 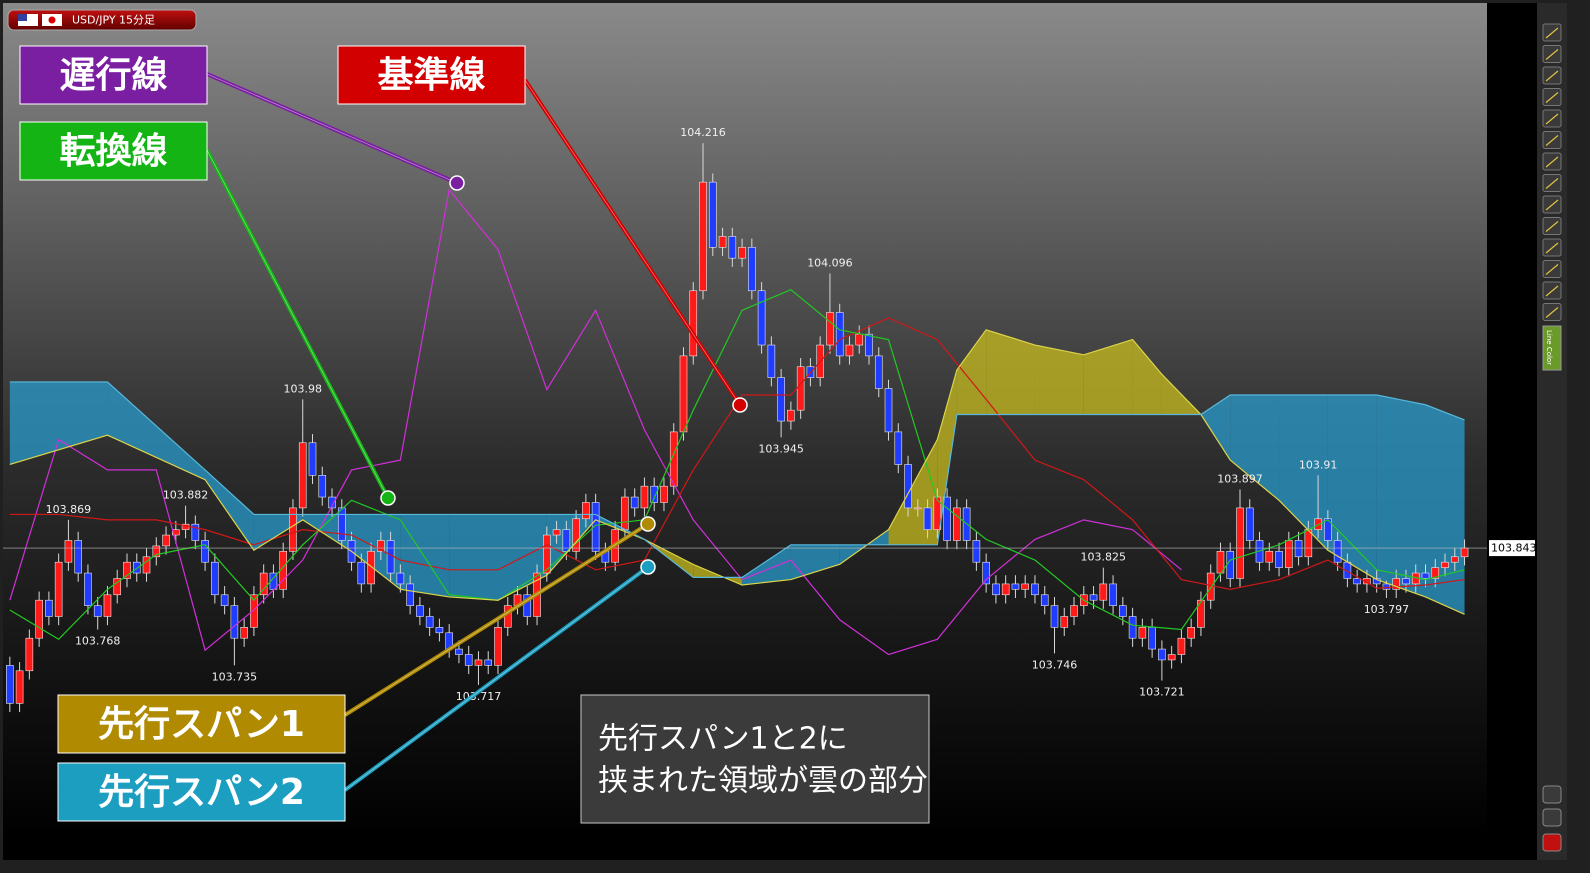 I want to click on price-axis, so click(x=1512, y=420).